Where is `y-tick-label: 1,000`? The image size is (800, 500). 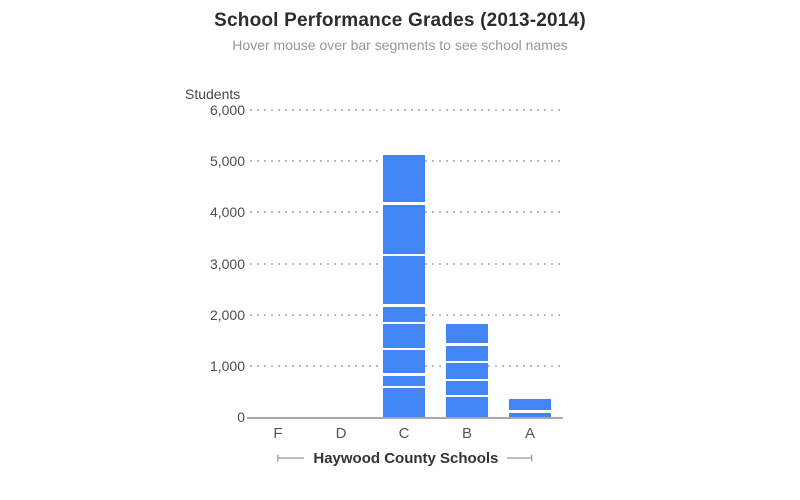
y-tick-label: 1,000 is located at coordinates (227, 365).